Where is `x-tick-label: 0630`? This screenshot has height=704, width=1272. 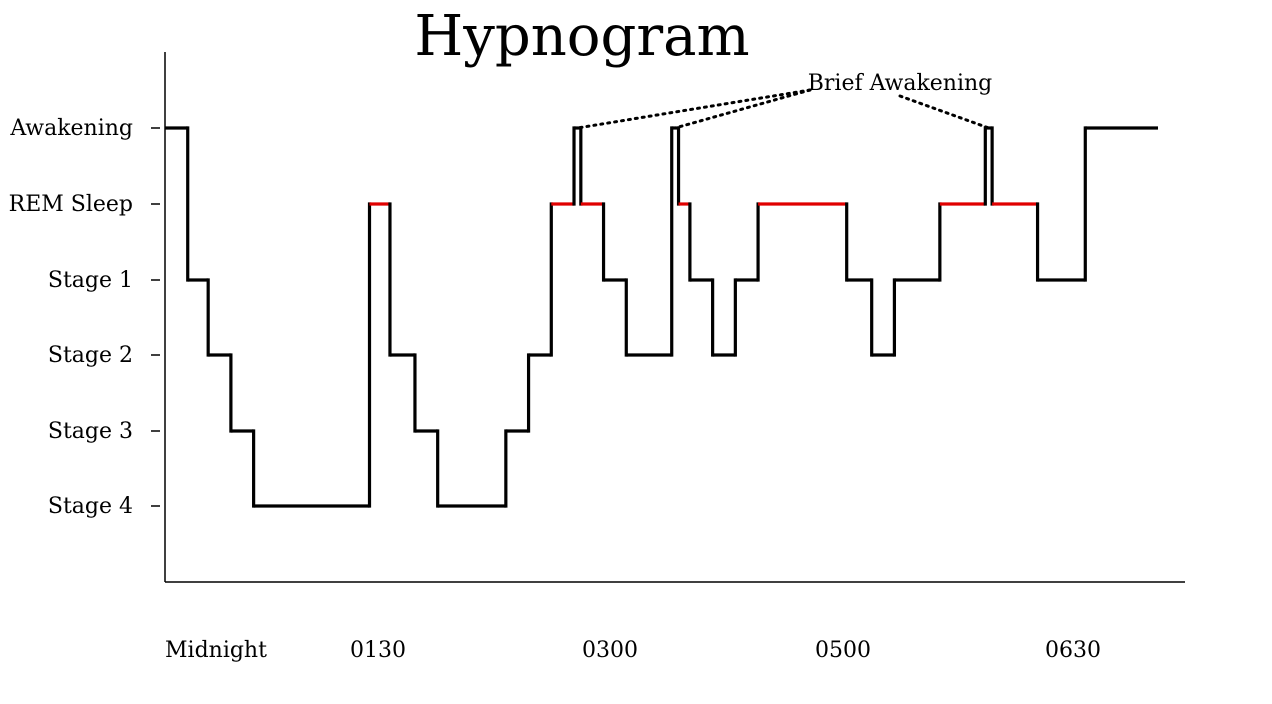 x-tick-label: 0630 is located at coordinates (1073, 650).